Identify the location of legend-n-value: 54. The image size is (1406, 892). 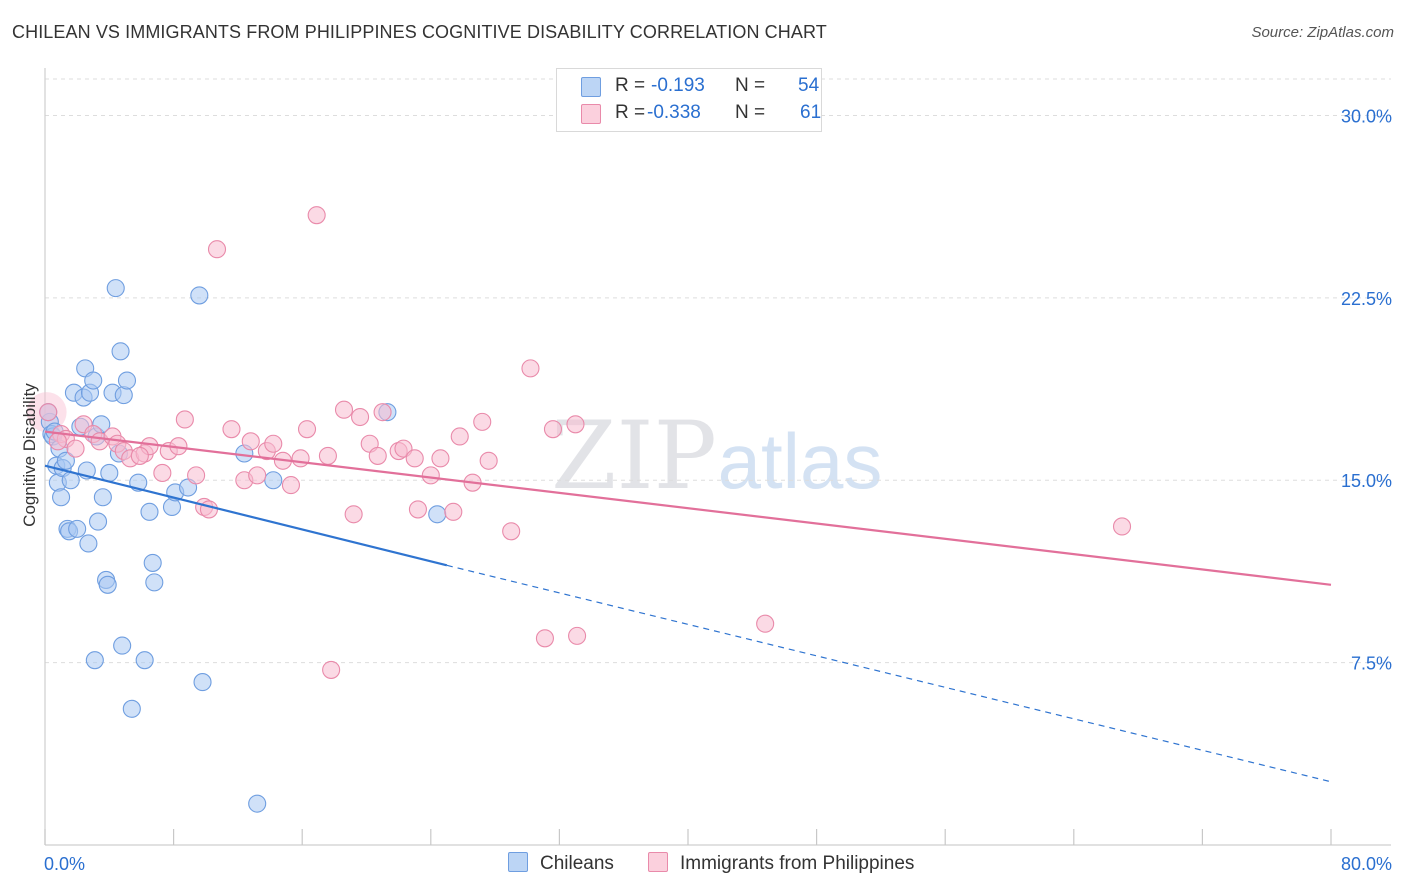
(809, 85).